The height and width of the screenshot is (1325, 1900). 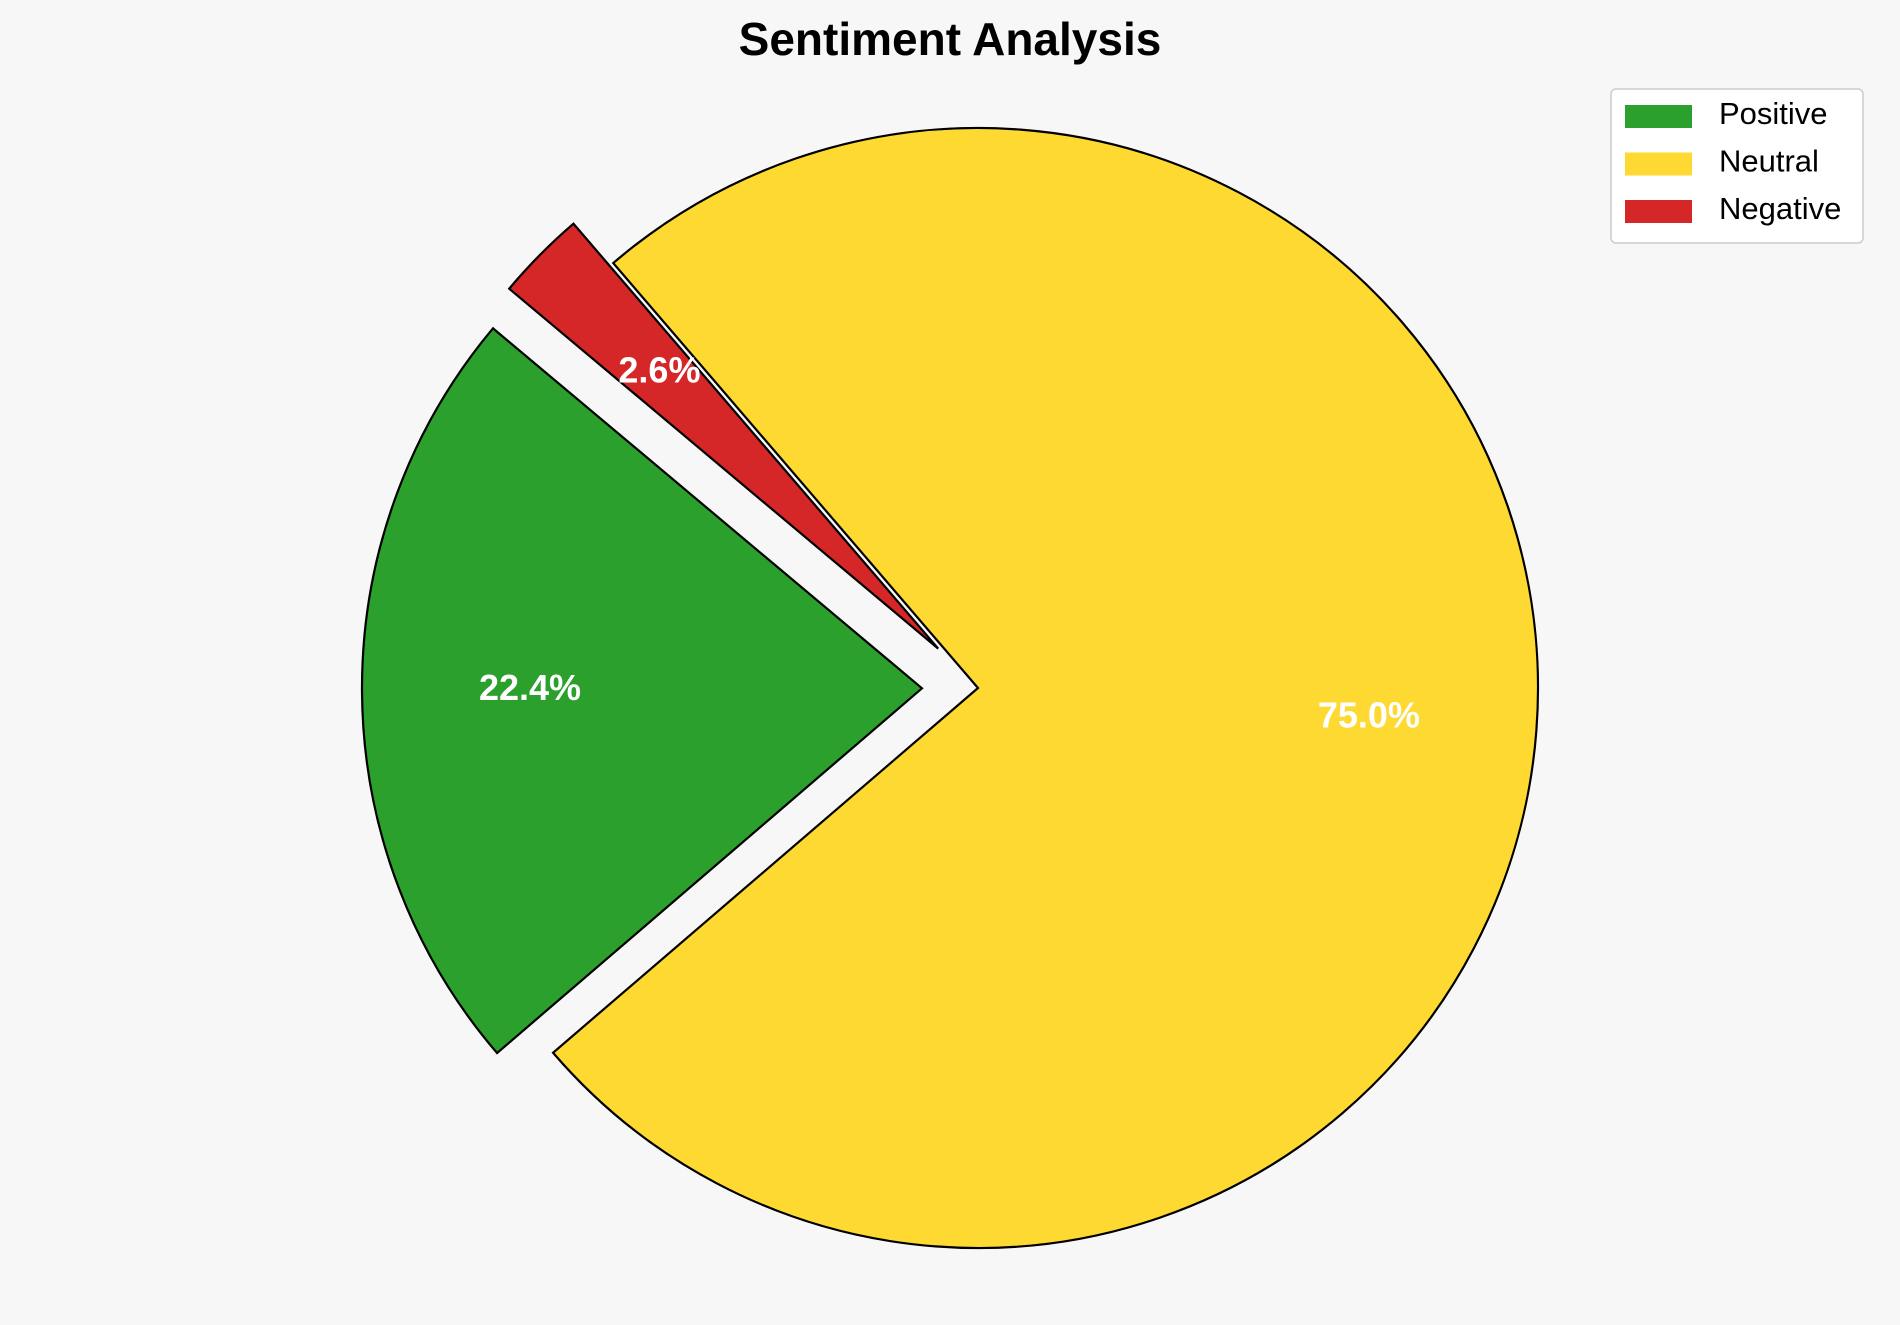 I want to click on chart-title: Sentiment Analysis, so click(x=950, y=39).